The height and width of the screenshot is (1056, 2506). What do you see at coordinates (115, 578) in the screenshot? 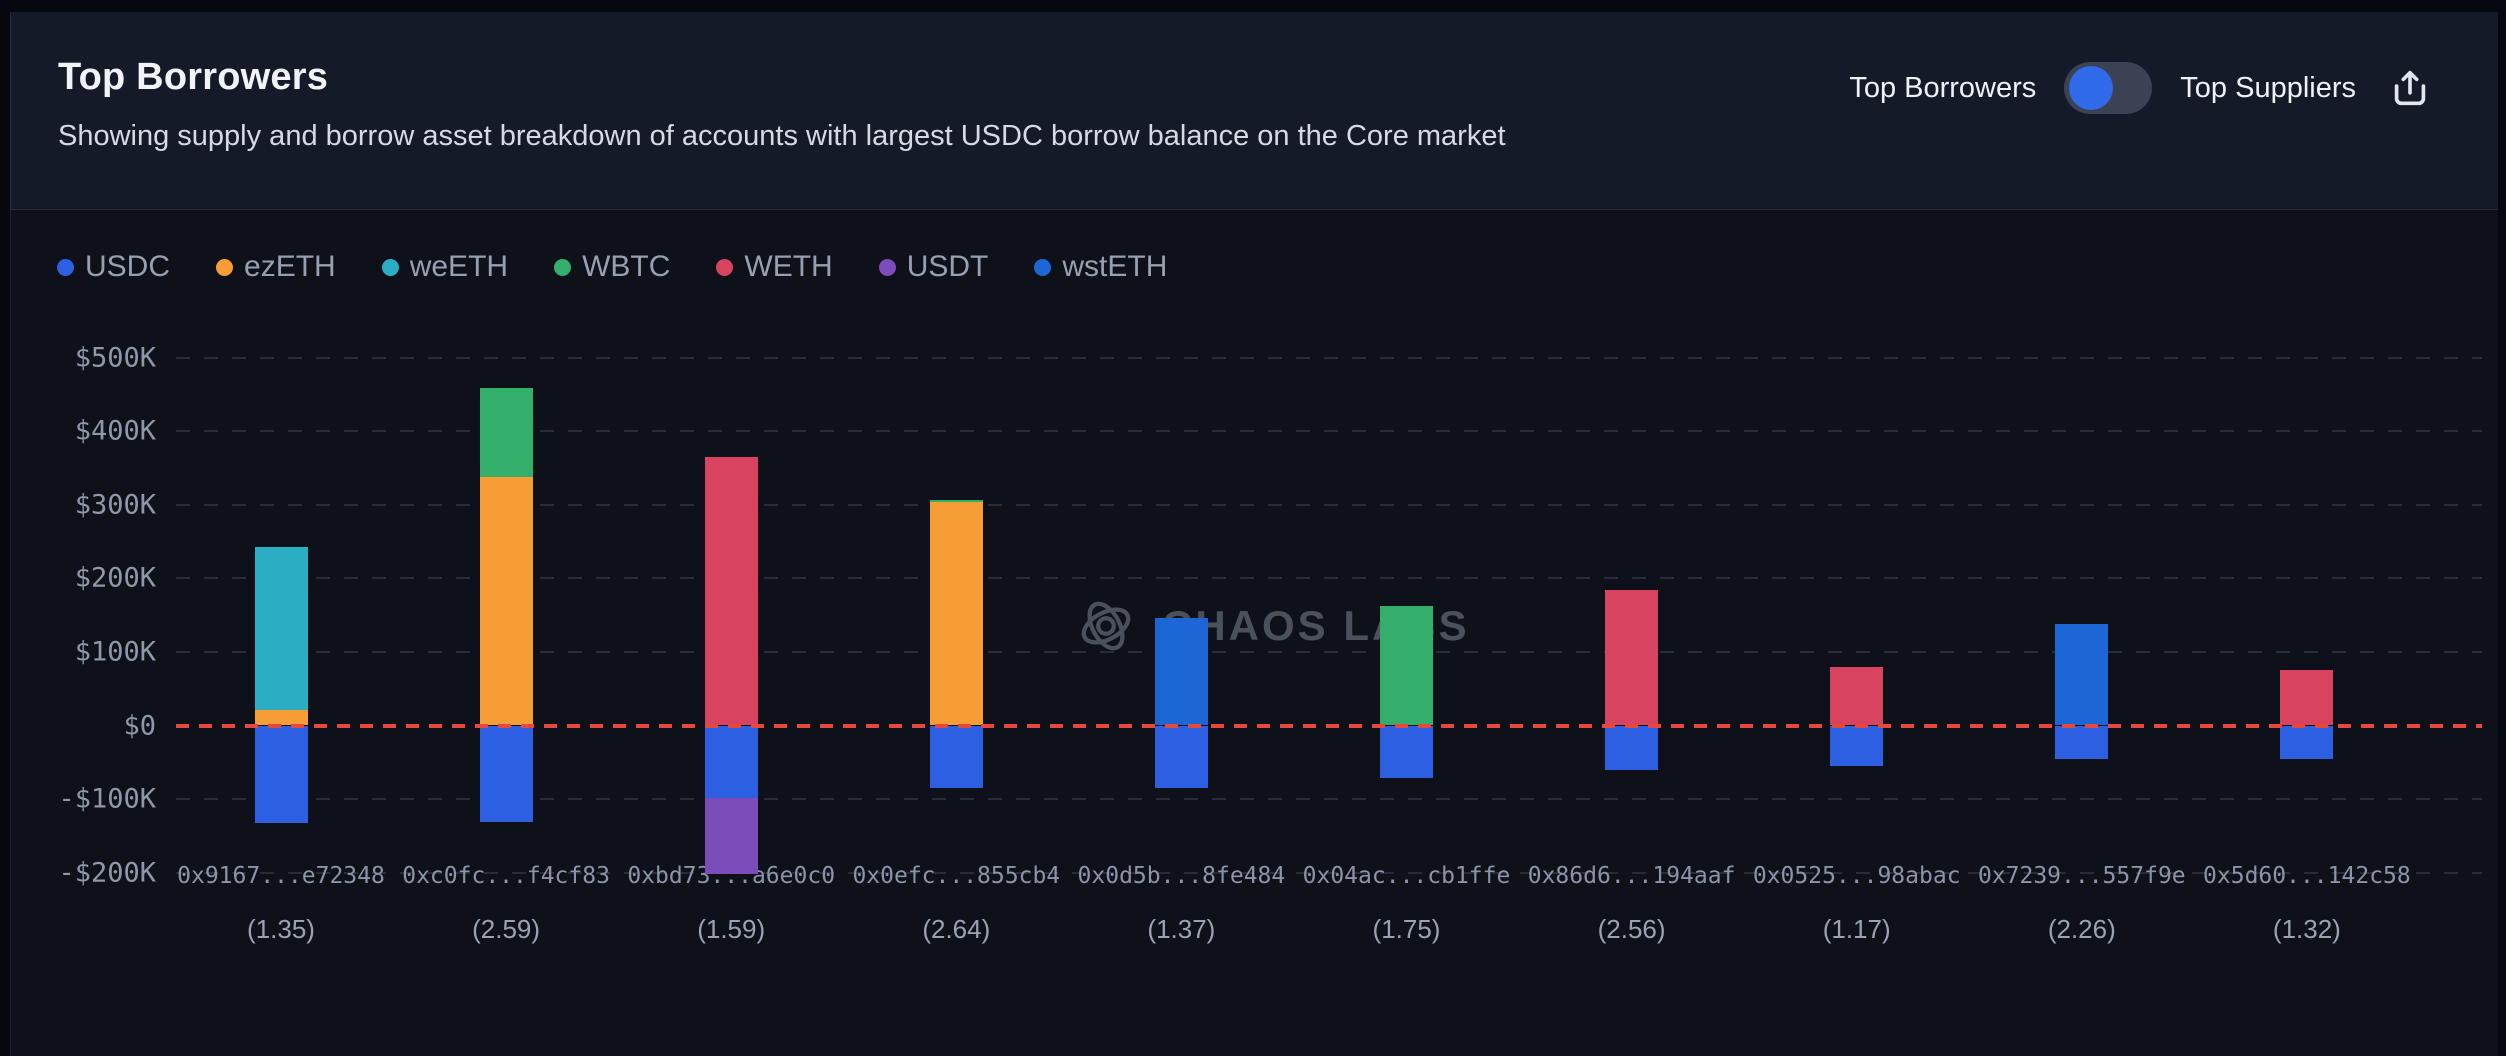
I see `y-axis-tick: $200K` at bounding box center [115, 578].